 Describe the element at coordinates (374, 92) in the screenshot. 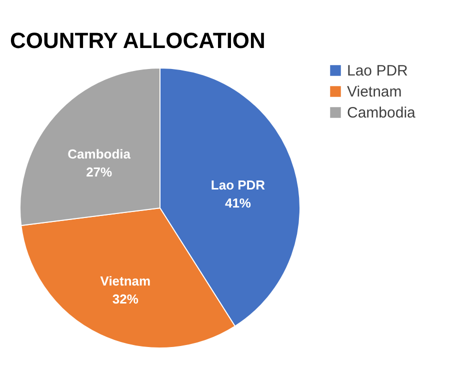

I see `legend-label: Vietnam` at that location.